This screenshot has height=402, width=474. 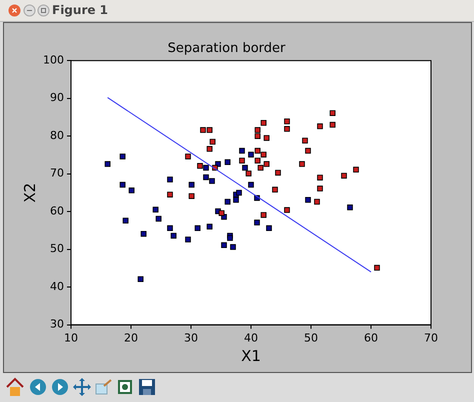 I want to click on x-tick-label: 50, so click(x=311, y=337).